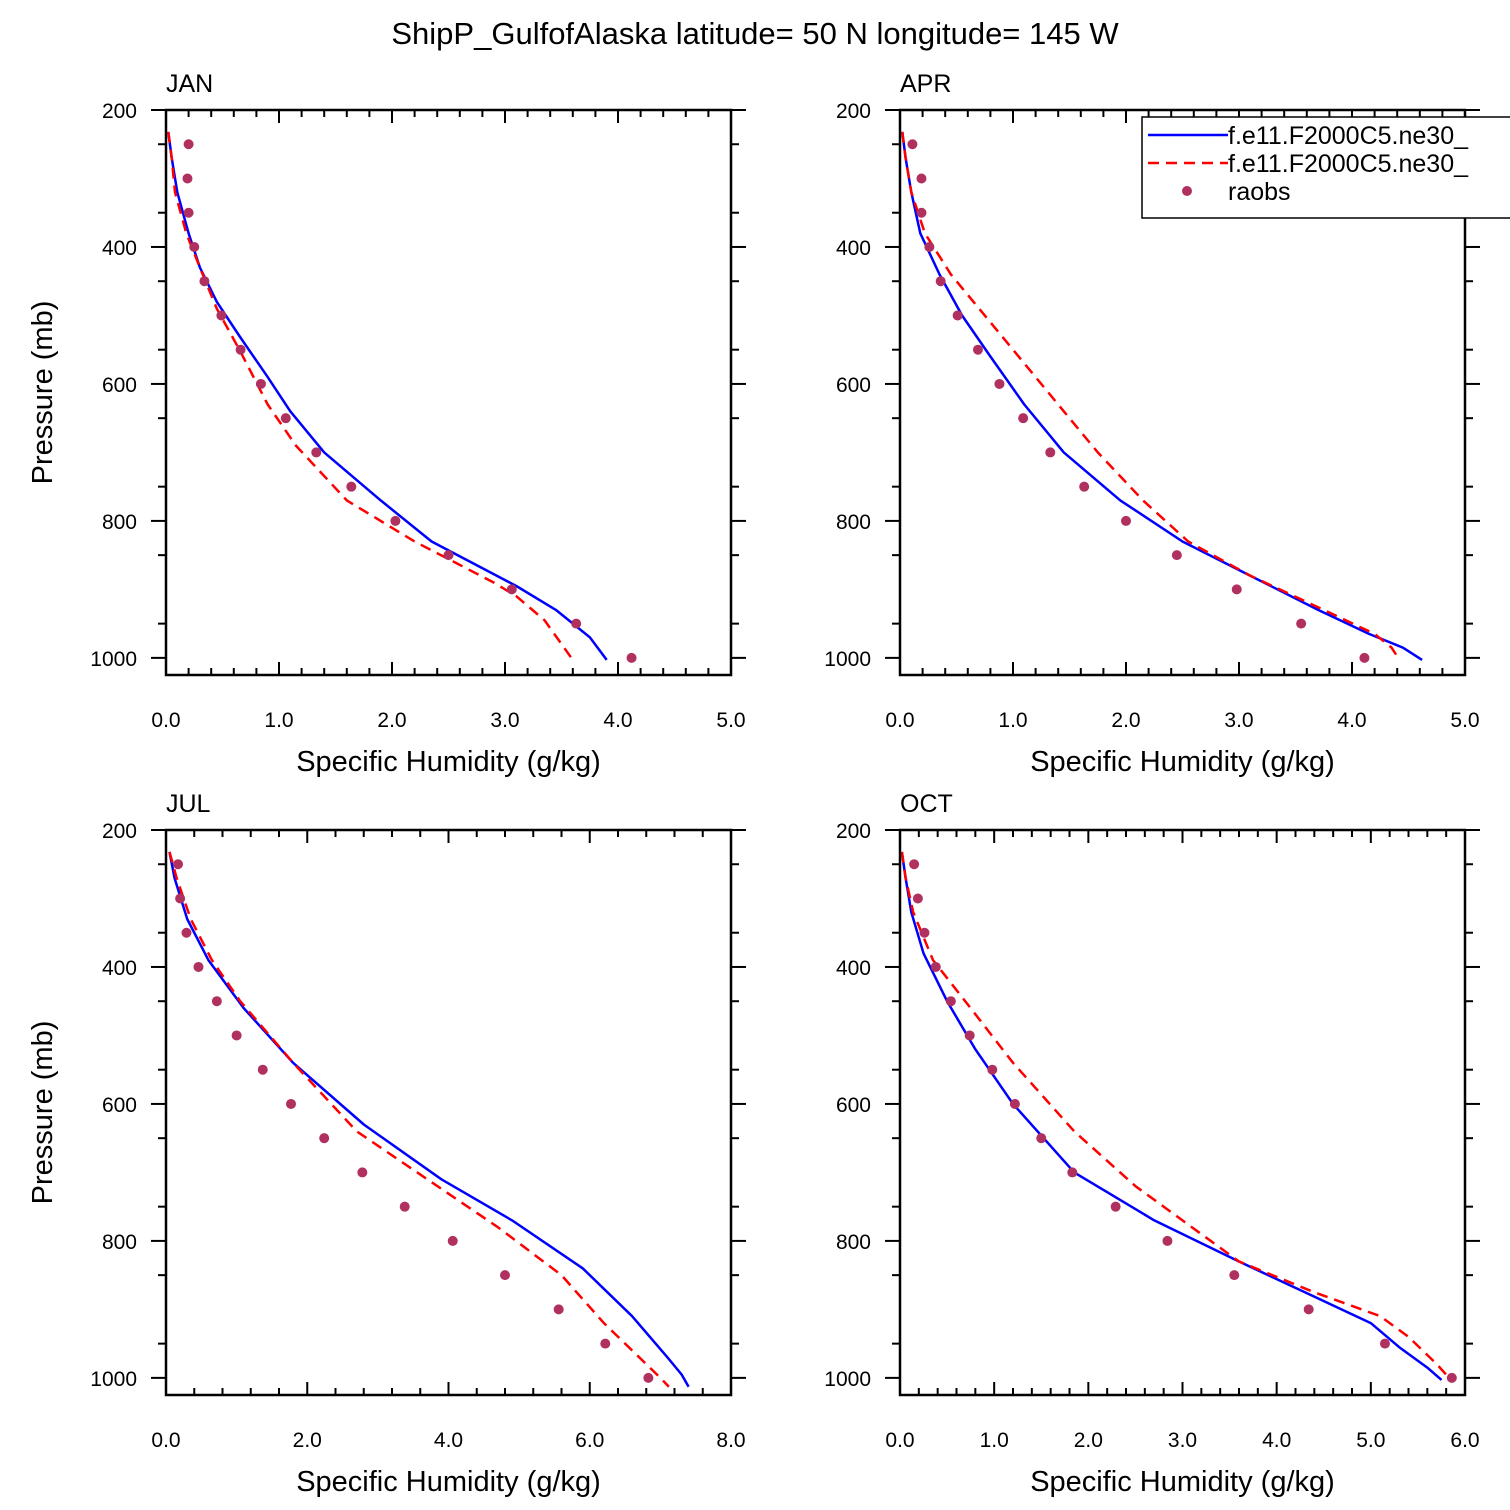 This screenshot has width=1510, height=1510. I want to click on legend-label: raobs, so click(1259, 192).